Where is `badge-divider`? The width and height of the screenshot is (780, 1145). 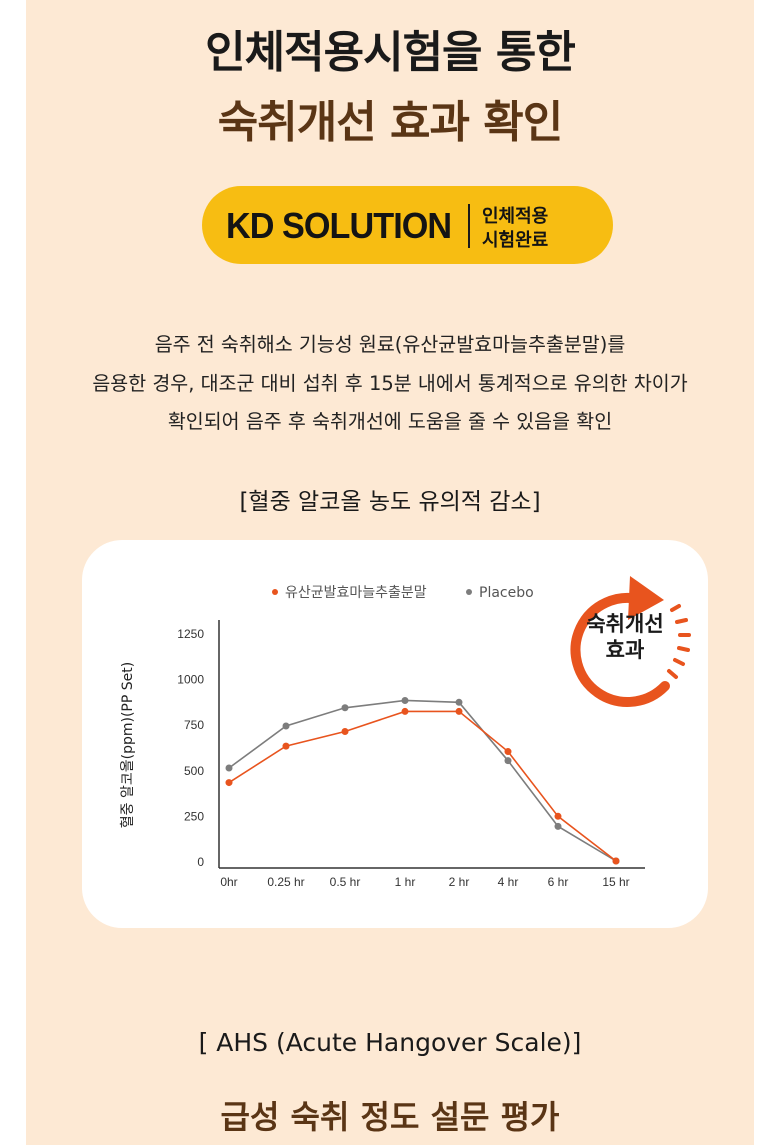
badge-divider is located at coordinates (469, 226).